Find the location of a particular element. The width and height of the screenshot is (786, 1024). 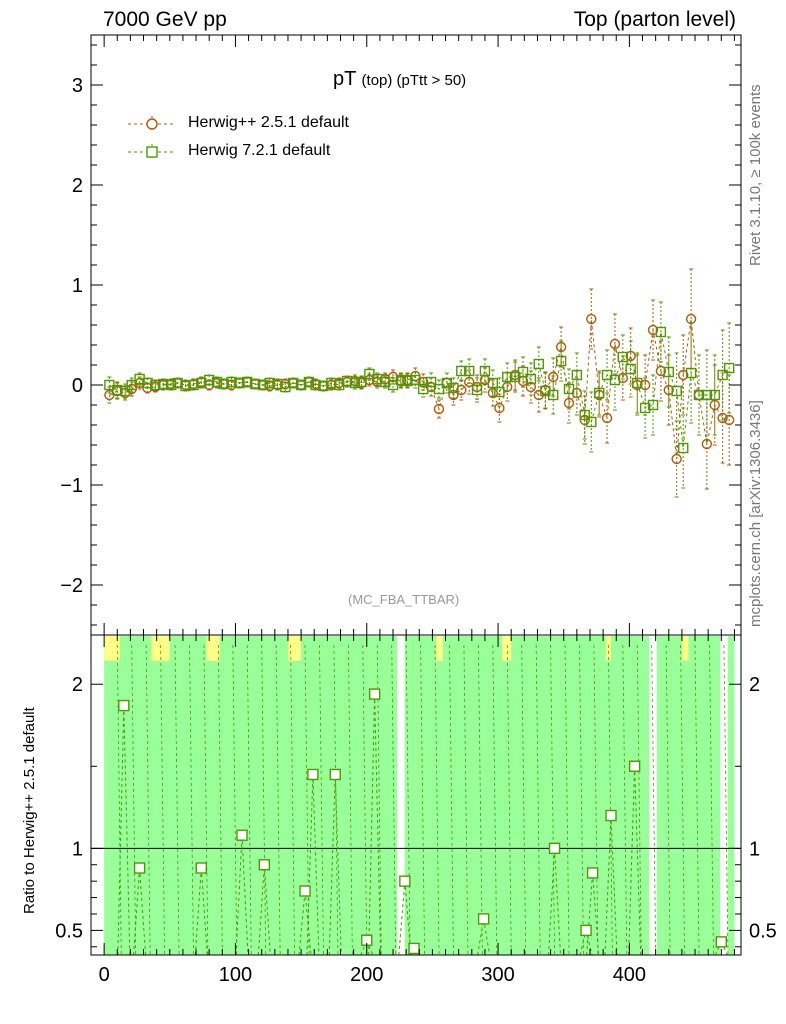

x-tick-label: 300 is located at coordinates (497, 975).